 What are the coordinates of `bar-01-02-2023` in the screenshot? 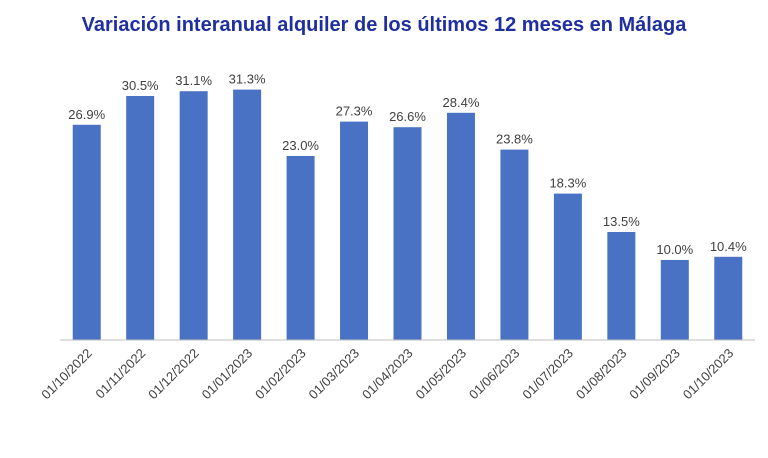 It's located at (300, 248).